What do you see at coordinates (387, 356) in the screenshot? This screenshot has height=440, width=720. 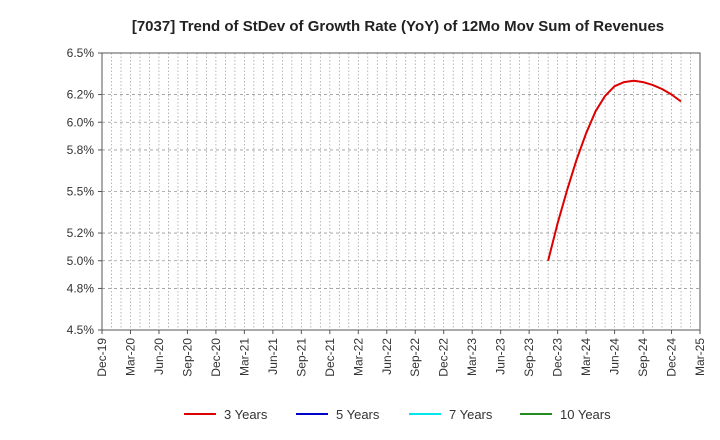 I see `x-tick-label: Jun-22` at bounding box center [387, 356].